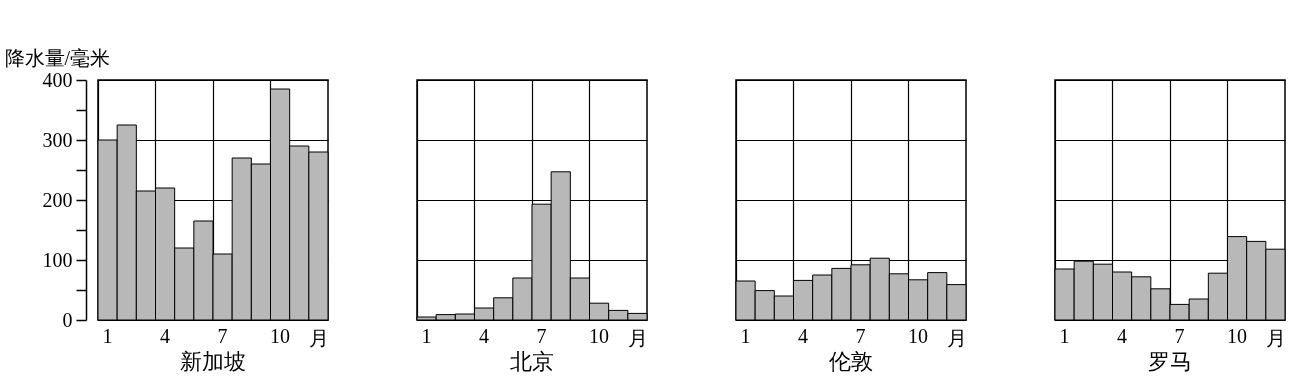 This screenshot has width=1316, height=376. What do you see at coordinates (57, 79) in the screenshot?
I see `y-tick-label: 400` at bounding box center [57, 79].